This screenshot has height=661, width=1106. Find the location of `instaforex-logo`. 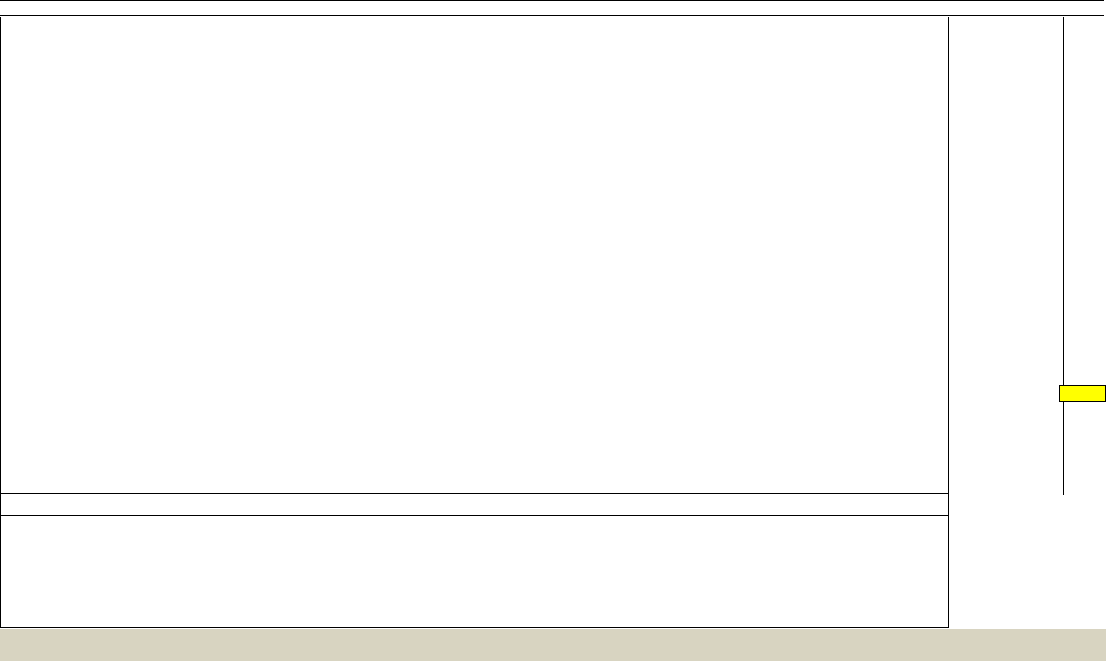

instaforex-logo is located at coordinates (70, 595).